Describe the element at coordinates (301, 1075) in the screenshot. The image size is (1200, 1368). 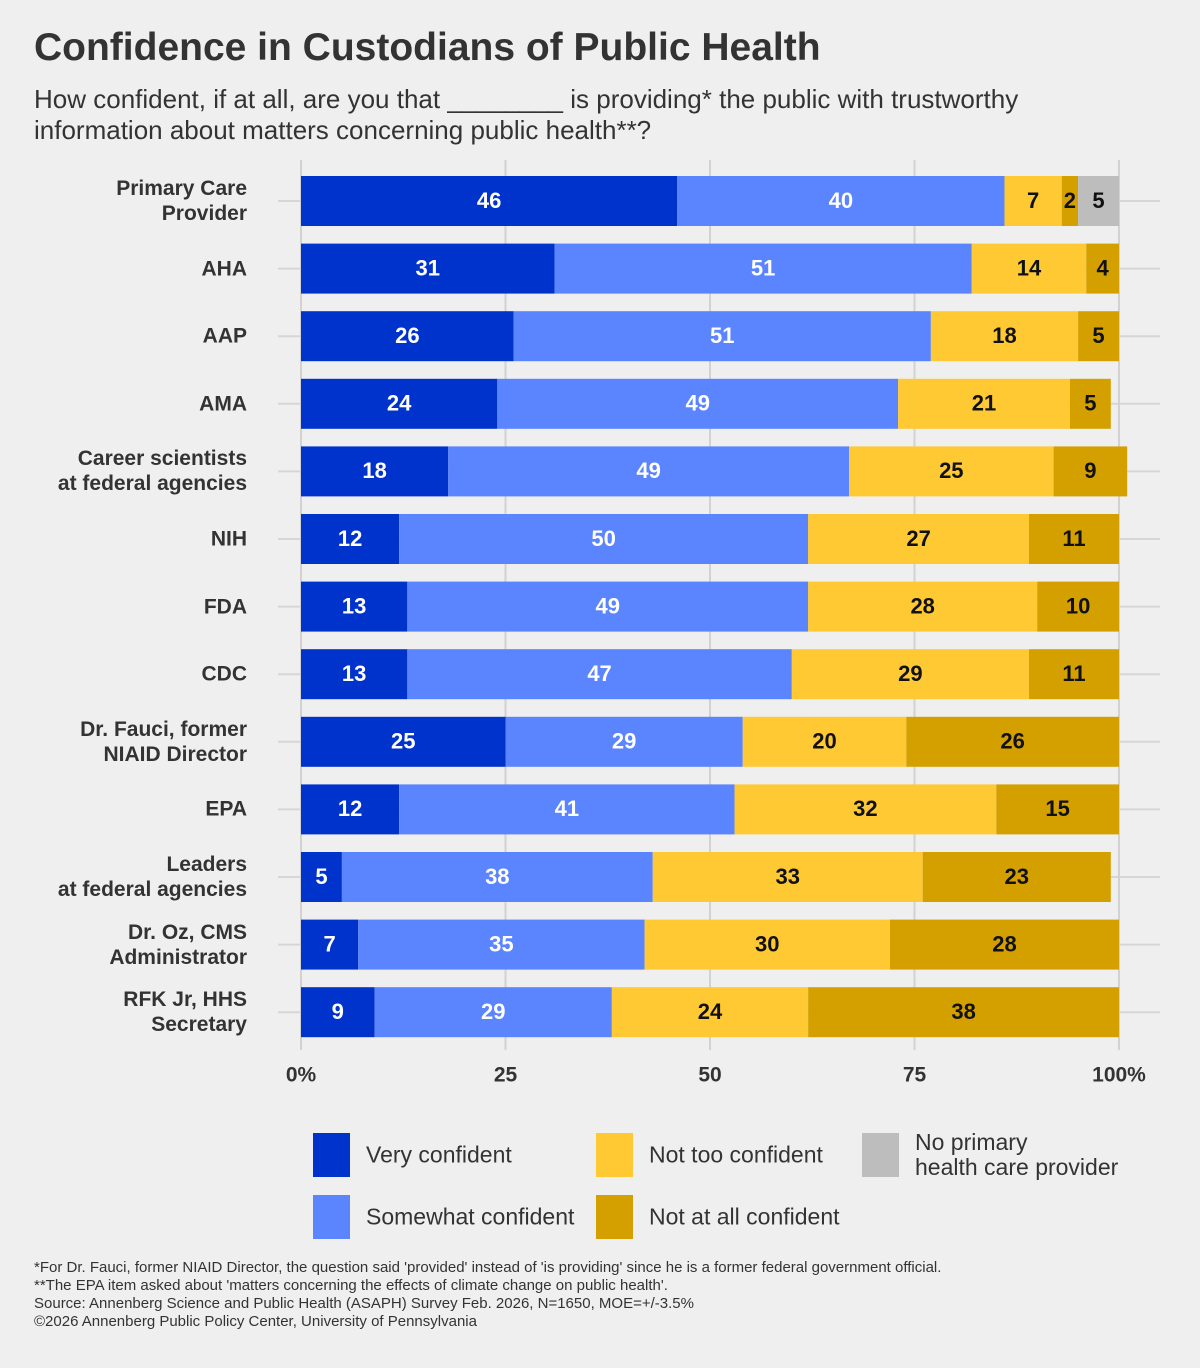
I see `x-tick-label: 0%` at that location.